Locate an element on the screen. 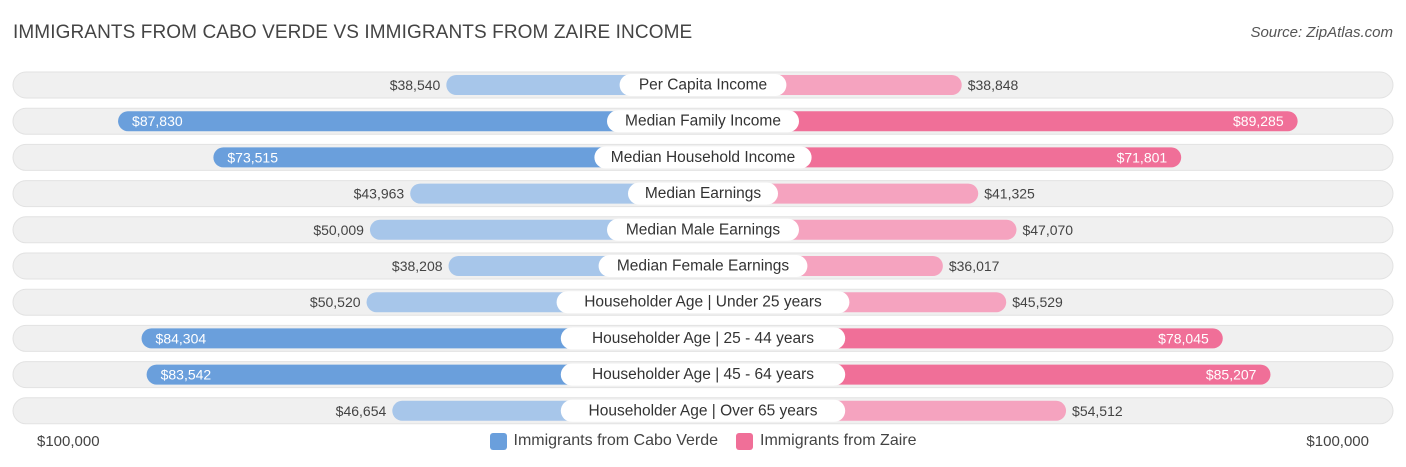 The image size is (1406, 467). value-label-cabo-verde: $84,304 is located at coordinates (181, 338).